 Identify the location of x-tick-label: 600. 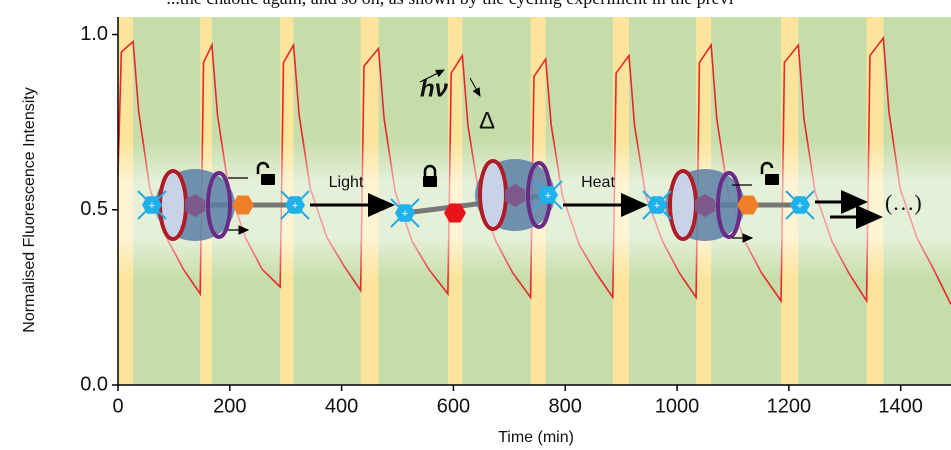
(453, 406).